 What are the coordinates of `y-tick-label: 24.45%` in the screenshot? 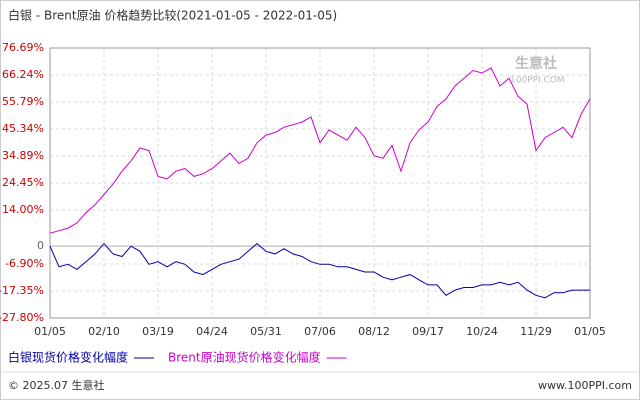 It's located at (23, 182).